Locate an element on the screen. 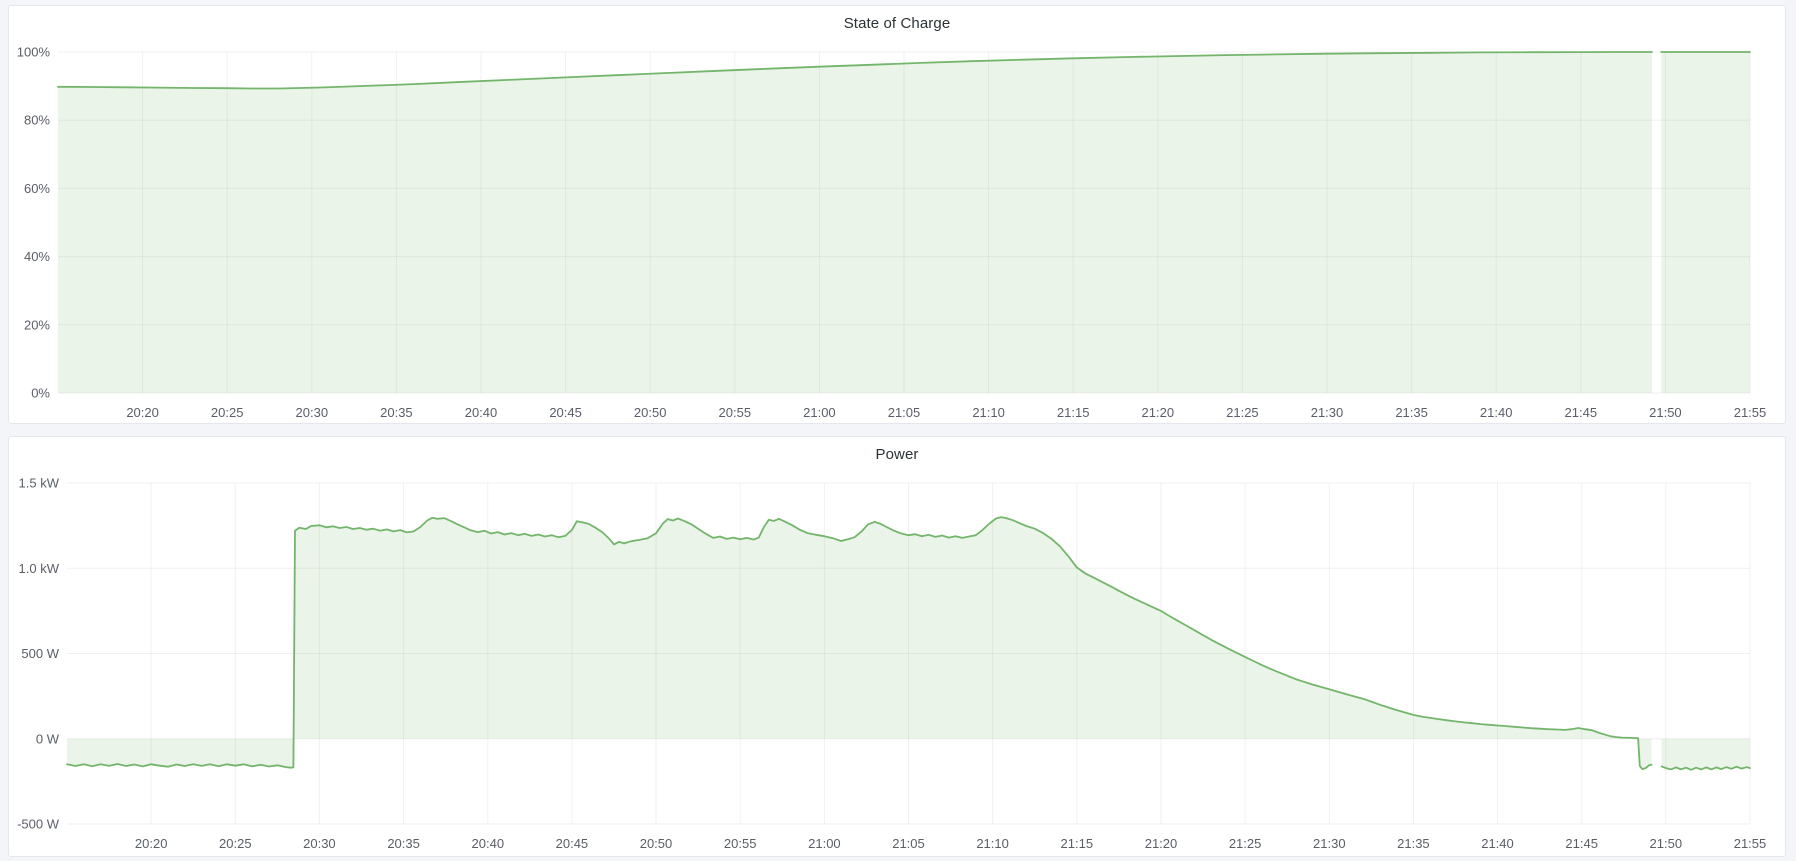 This screenshot has width=1796, height=861. y-tick-label: 40% is located at coordinates (37, 256).